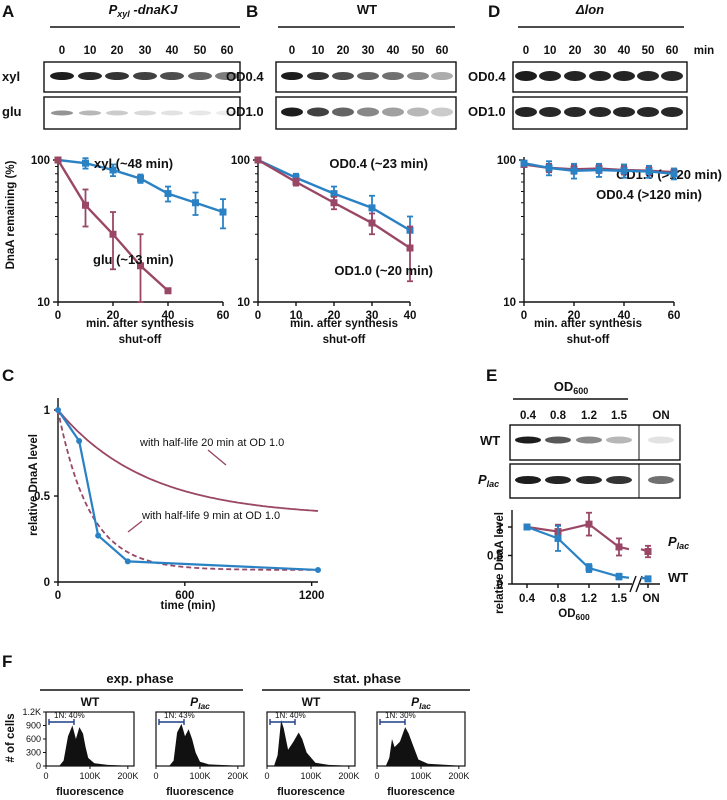  Describe the element at coordinates (650, 599) in the screenshot. I see `x-tick-label: ON` at that location.